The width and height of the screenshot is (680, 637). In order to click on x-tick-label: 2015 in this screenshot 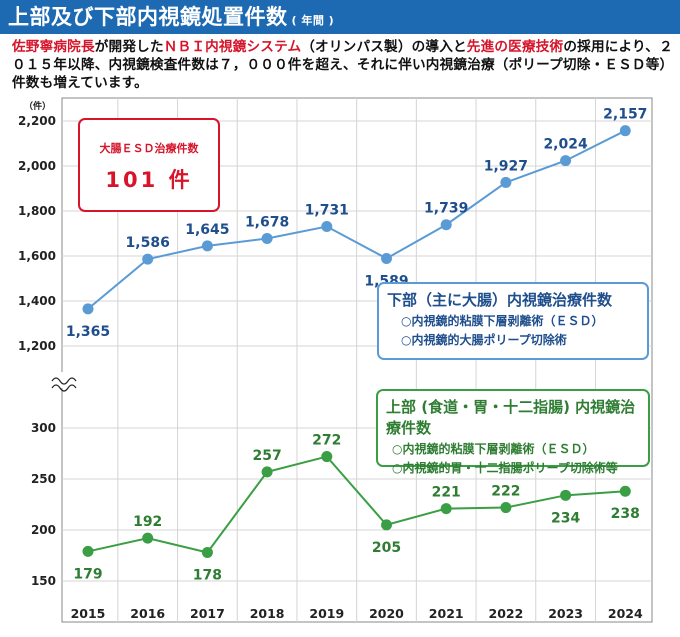, I will do `click(88, 613)`.